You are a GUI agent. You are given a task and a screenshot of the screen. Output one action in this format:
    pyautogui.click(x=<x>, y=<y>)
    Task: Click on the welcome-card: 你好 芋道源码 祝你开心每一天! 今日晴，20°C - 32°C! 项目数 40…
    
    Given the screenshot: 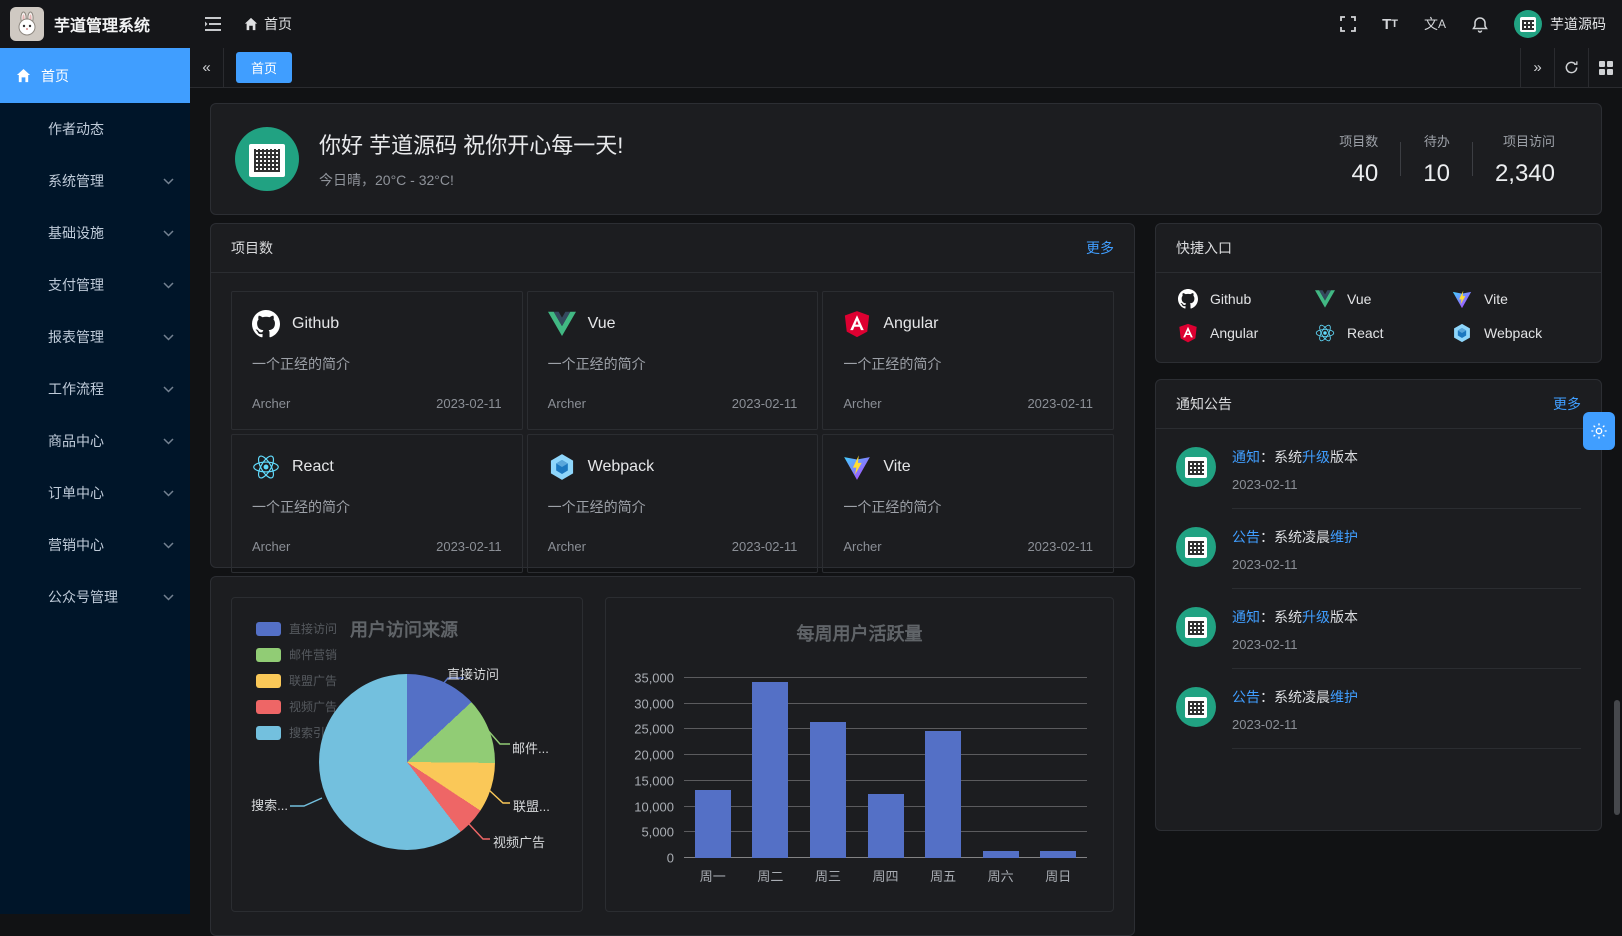 What is the action you would take?
    pyautogui.click(x=906, y=159)
    